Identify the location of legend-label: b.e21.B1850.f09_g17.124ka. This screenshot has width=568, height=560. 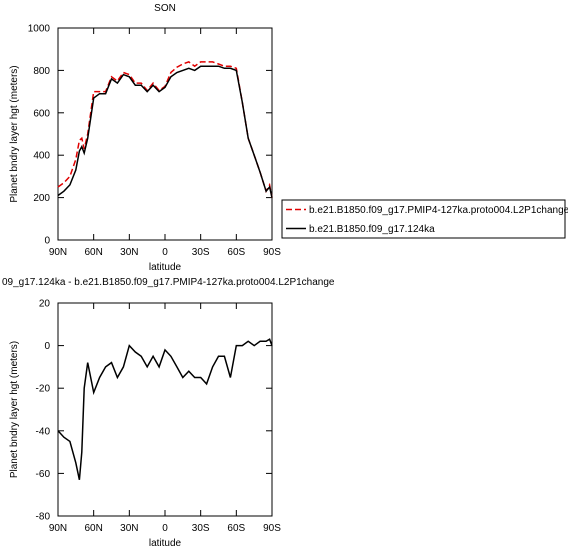
(372, 229).